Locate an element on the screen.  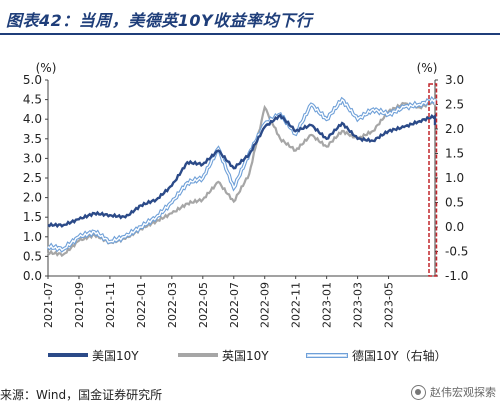
x-tick-label: 2022-03 is located at coordinates (172, 305).